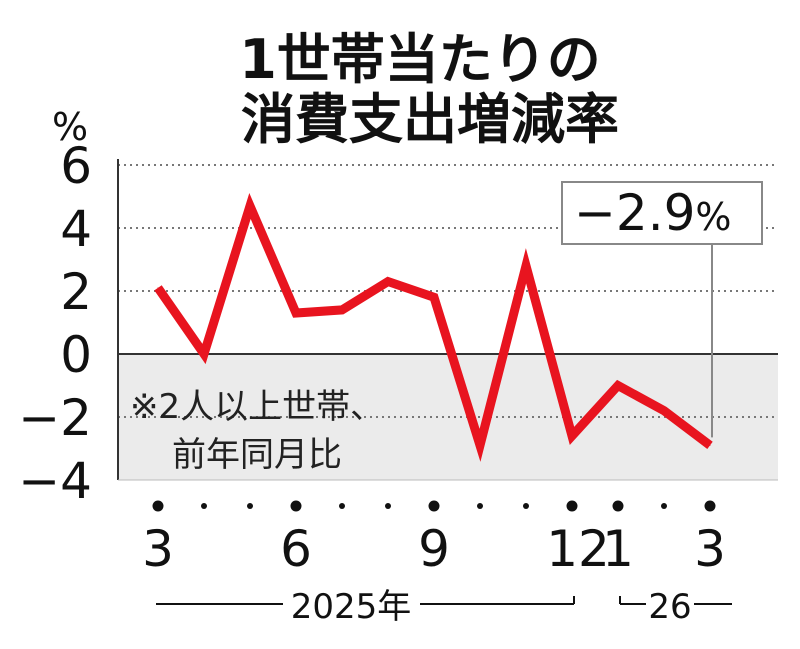 This screenshot has width=800, height=649. Describe the element at coordinates (257, 455) in the screenshot. I see `note-line-2: 前年同月比` at that location.